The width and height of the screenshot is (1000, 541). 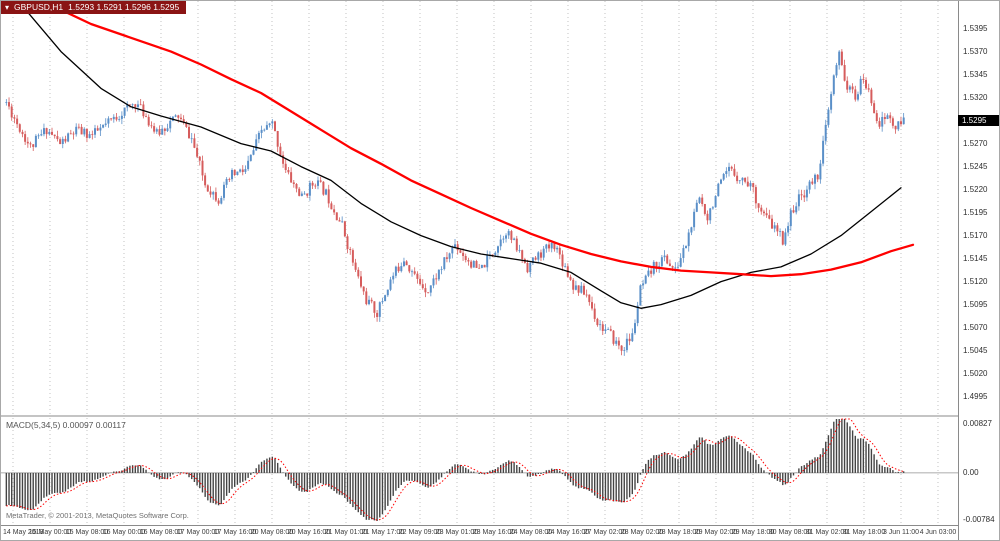 I want to click on price-tick-label: 1.5145, so click(x=975, y=258).